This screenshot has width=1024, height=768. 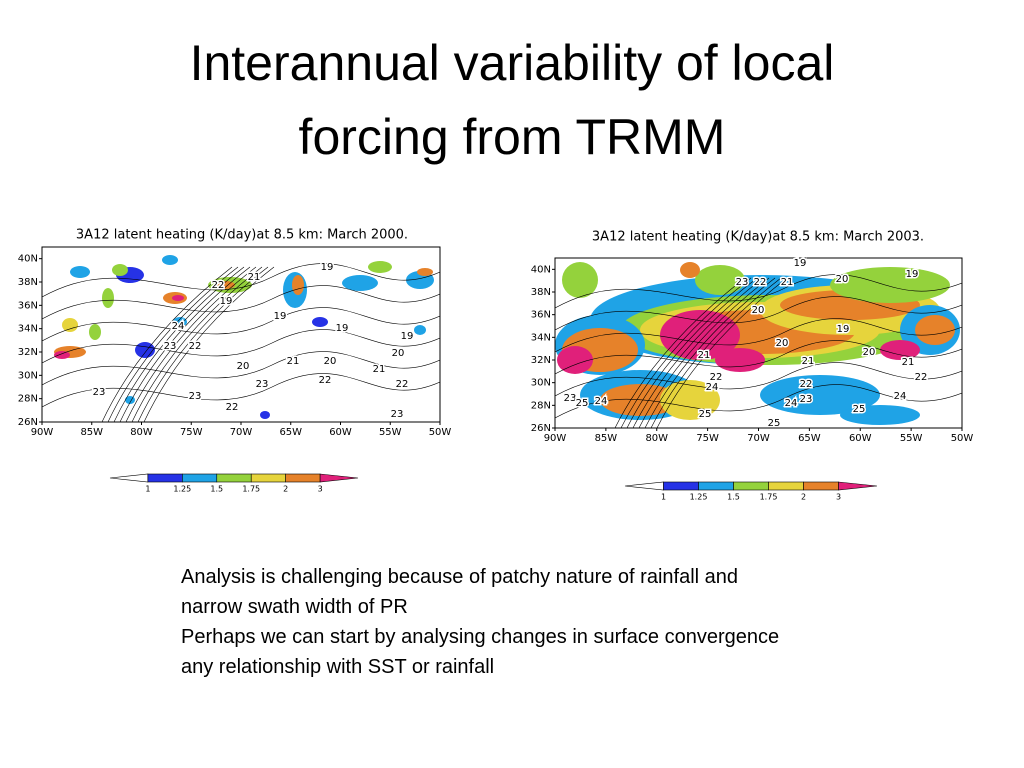 What do you see at coordinates (758, 438) in the screenshot?
I see `lon-tick-label: 70W` at bounding box center [758, 438].